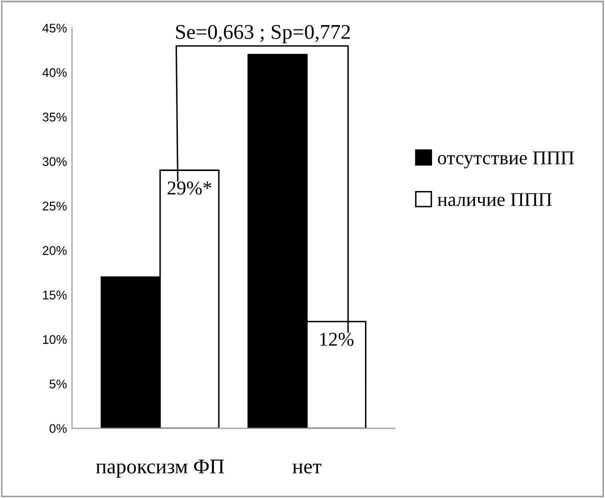  I want to click on y-tick-label: 15%, so click(55, 295).